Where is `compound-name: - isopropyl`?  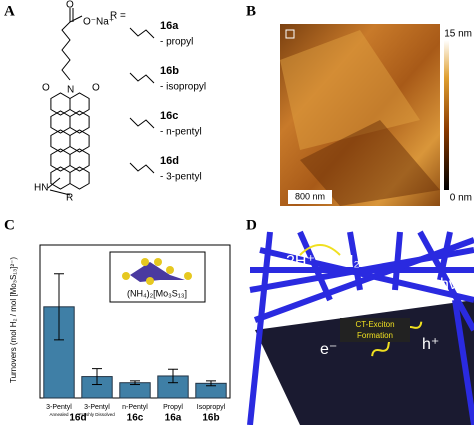 compound-name: - isopropyl is located at coordinates (183, 87).